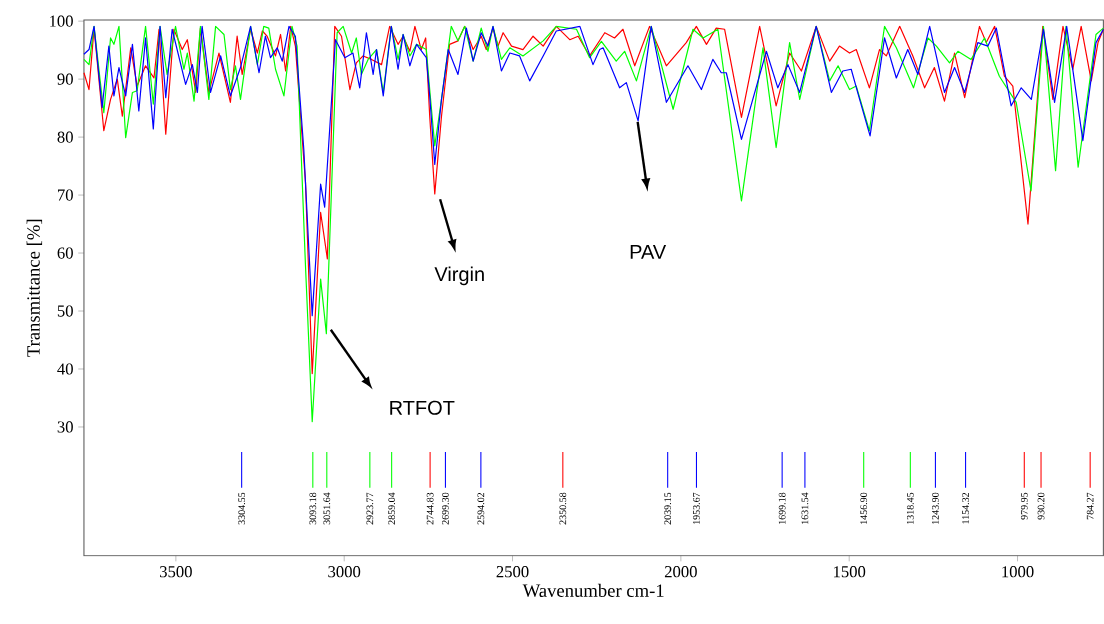 This screenshot has height=624, width=1104. I want to click on x-tick-label: 3000, so click(344, 572).